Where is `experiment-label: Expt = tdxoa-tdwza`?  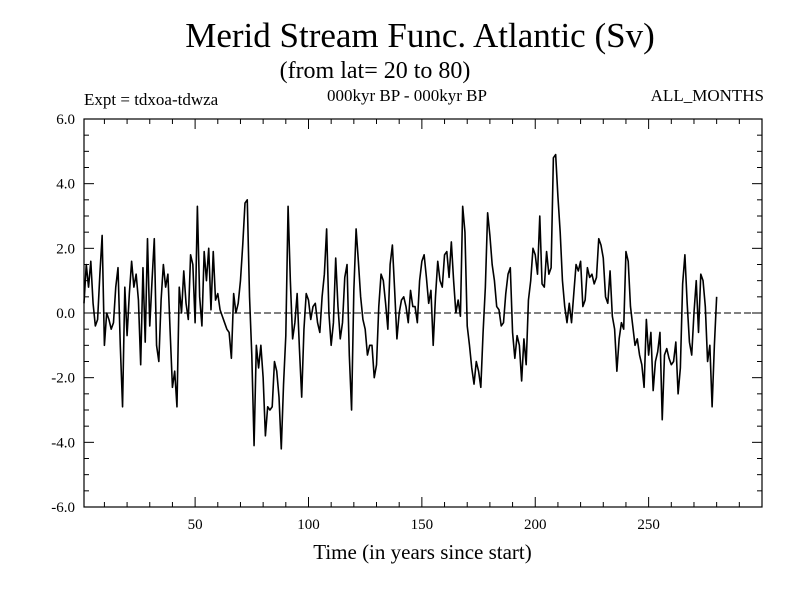
experiment-label: Expt = tdxoa-tdwza is located at coordinates (151, 99).